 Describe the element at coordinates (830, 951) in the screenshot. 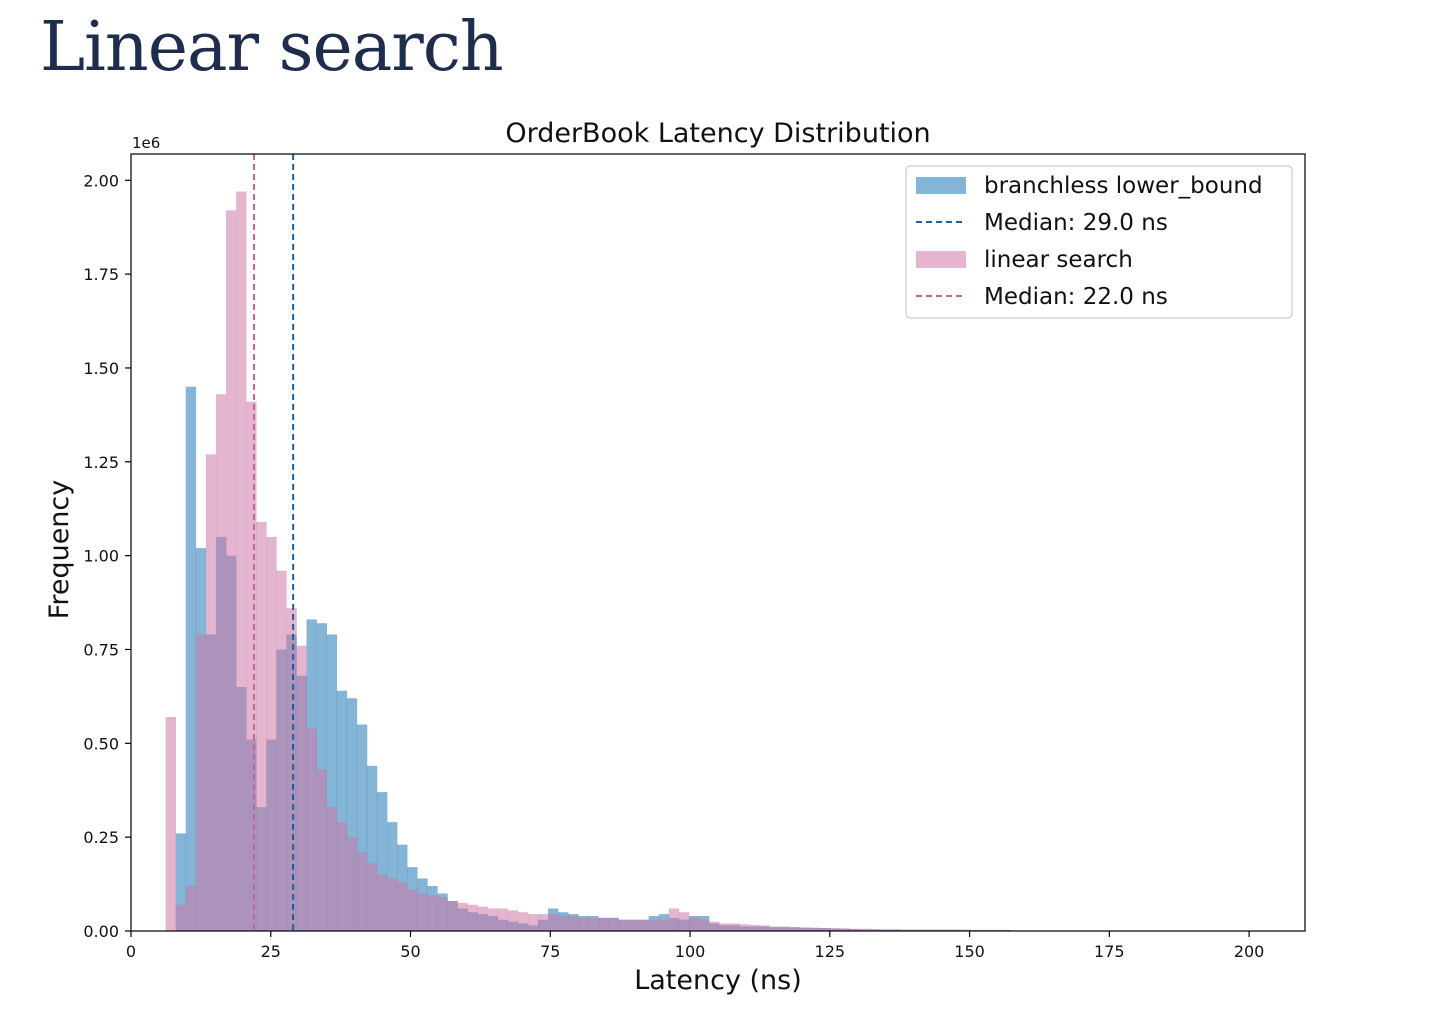

I see `x-tick-label: 125` at that location.